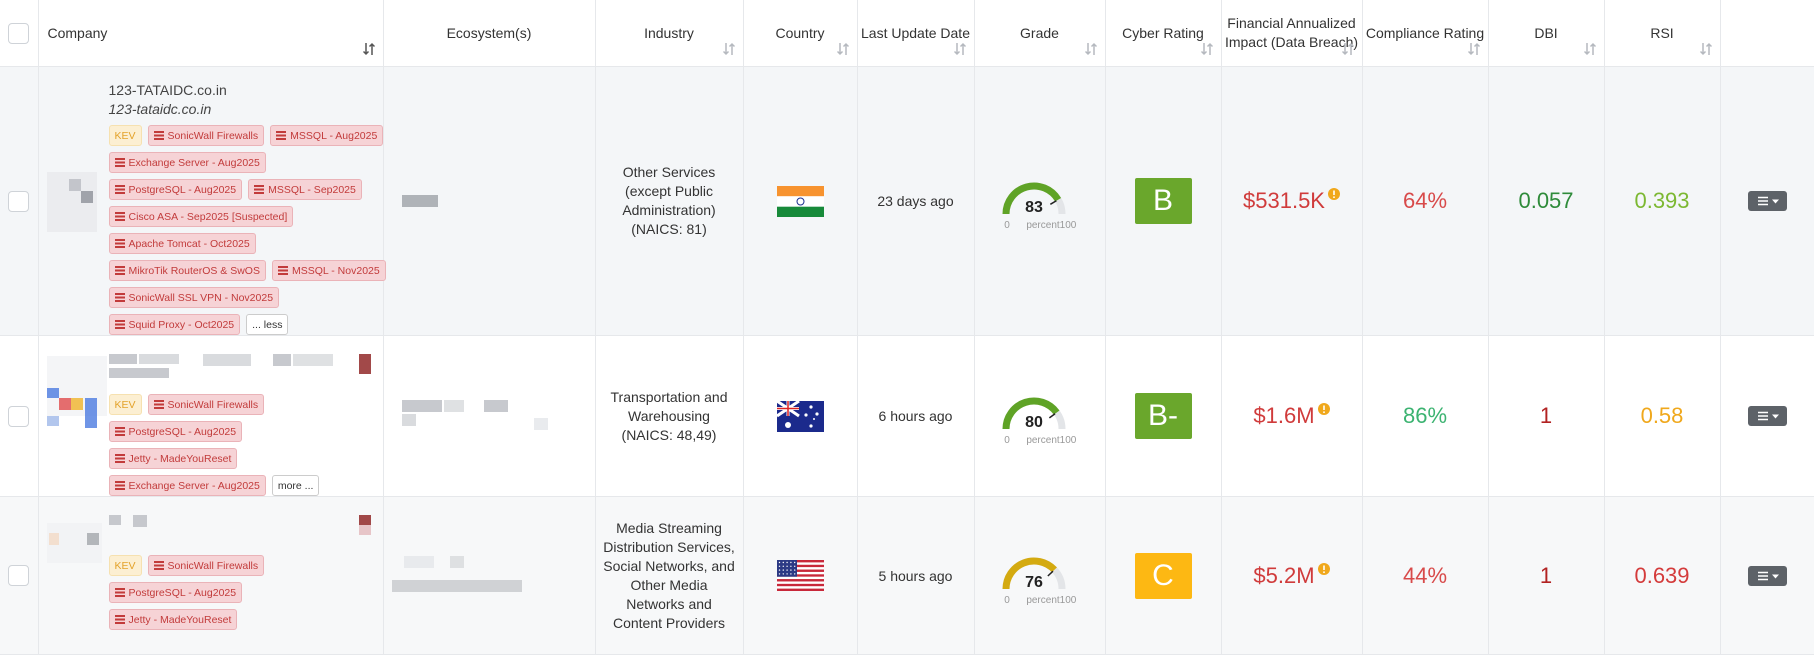  I want to click on gauge-max: 100, so click(1067, 225).